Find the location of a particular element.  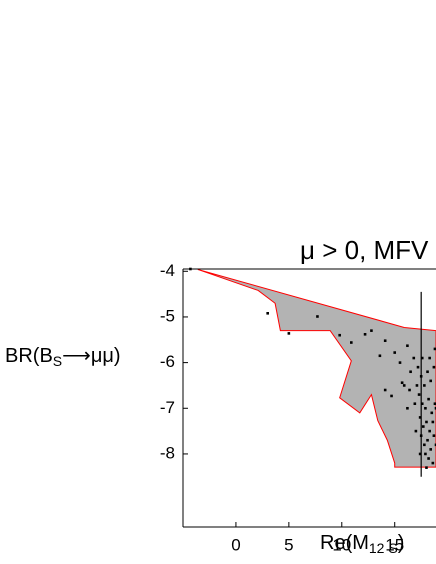

y-tick-label: -8 is located at coordinates (167, 452).